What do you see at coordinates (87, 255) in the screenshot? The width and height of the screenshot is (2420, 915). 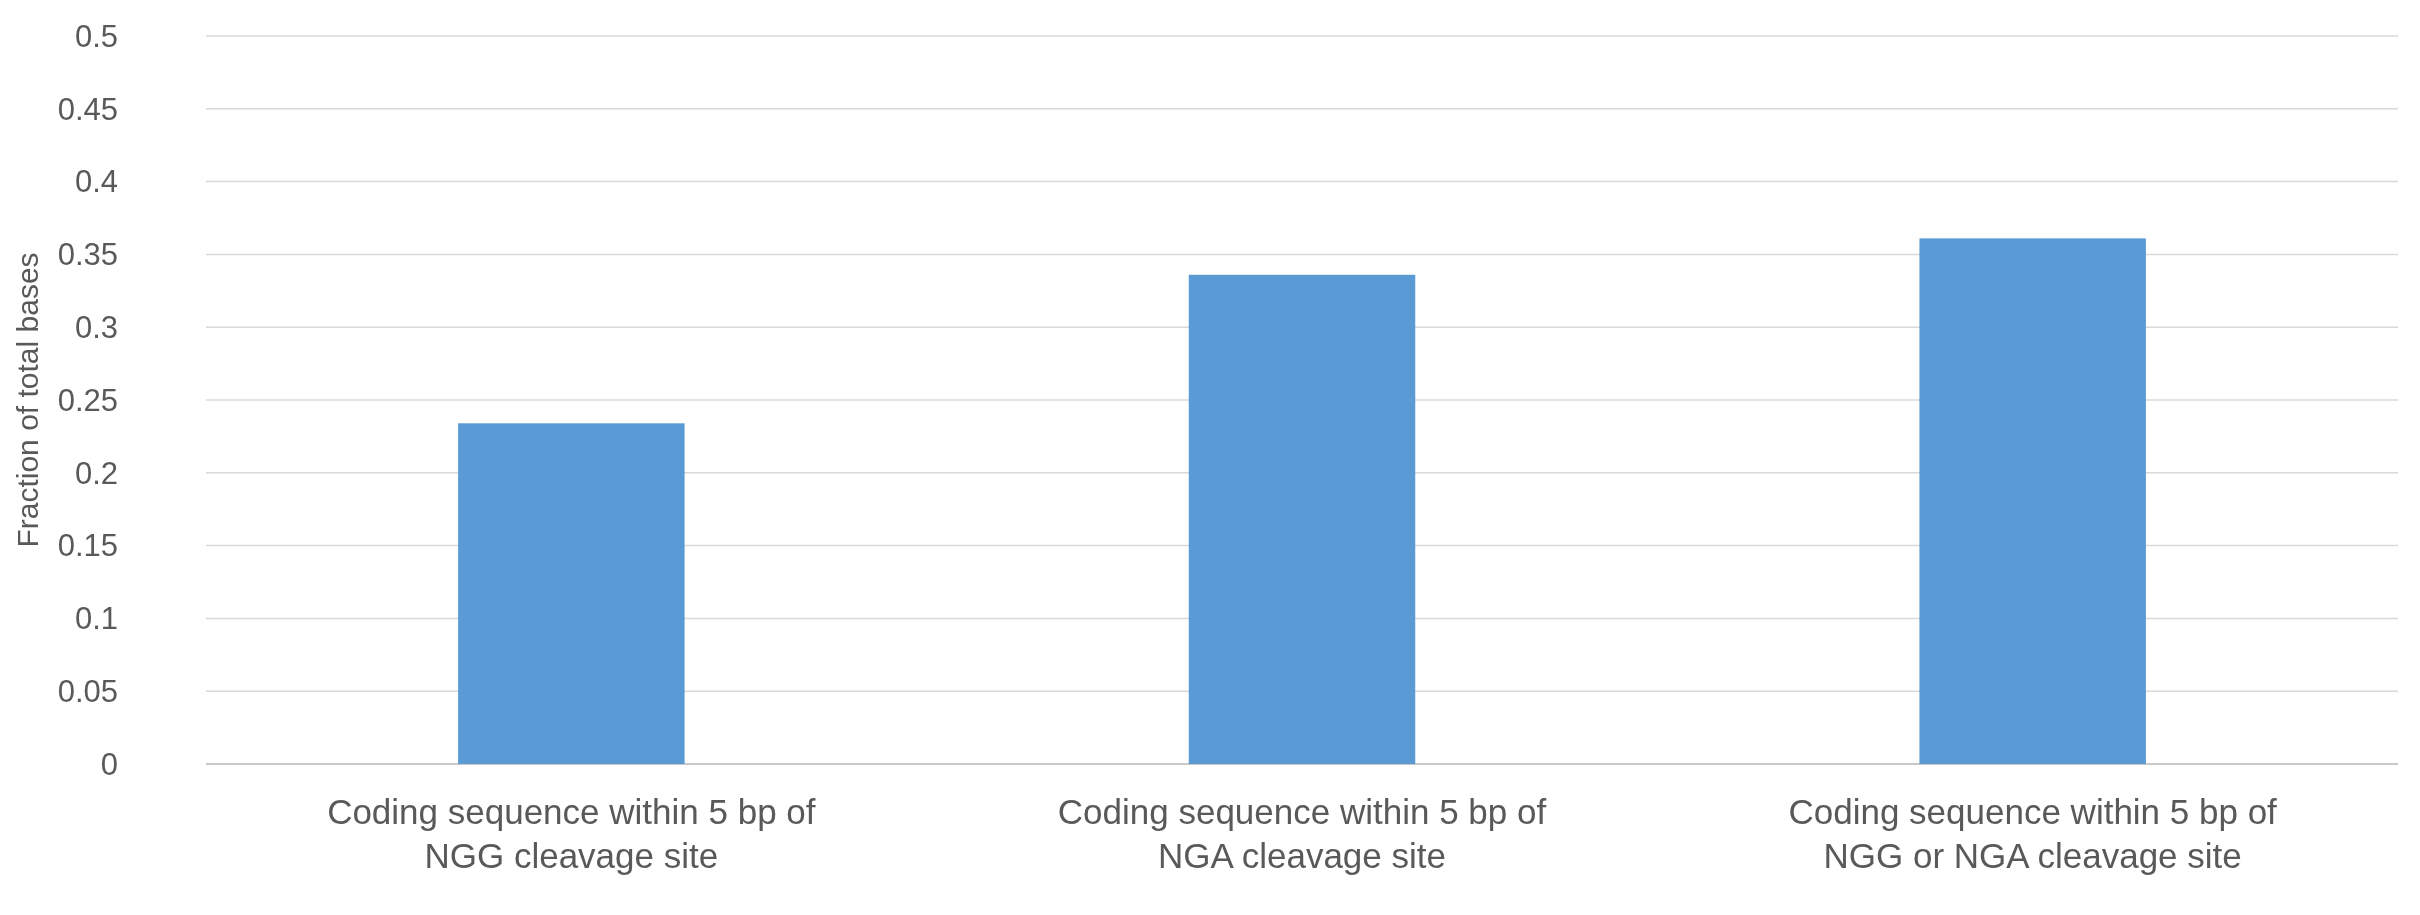 I see `y-tick-label: 0.35` at bounding box center [87, 255].